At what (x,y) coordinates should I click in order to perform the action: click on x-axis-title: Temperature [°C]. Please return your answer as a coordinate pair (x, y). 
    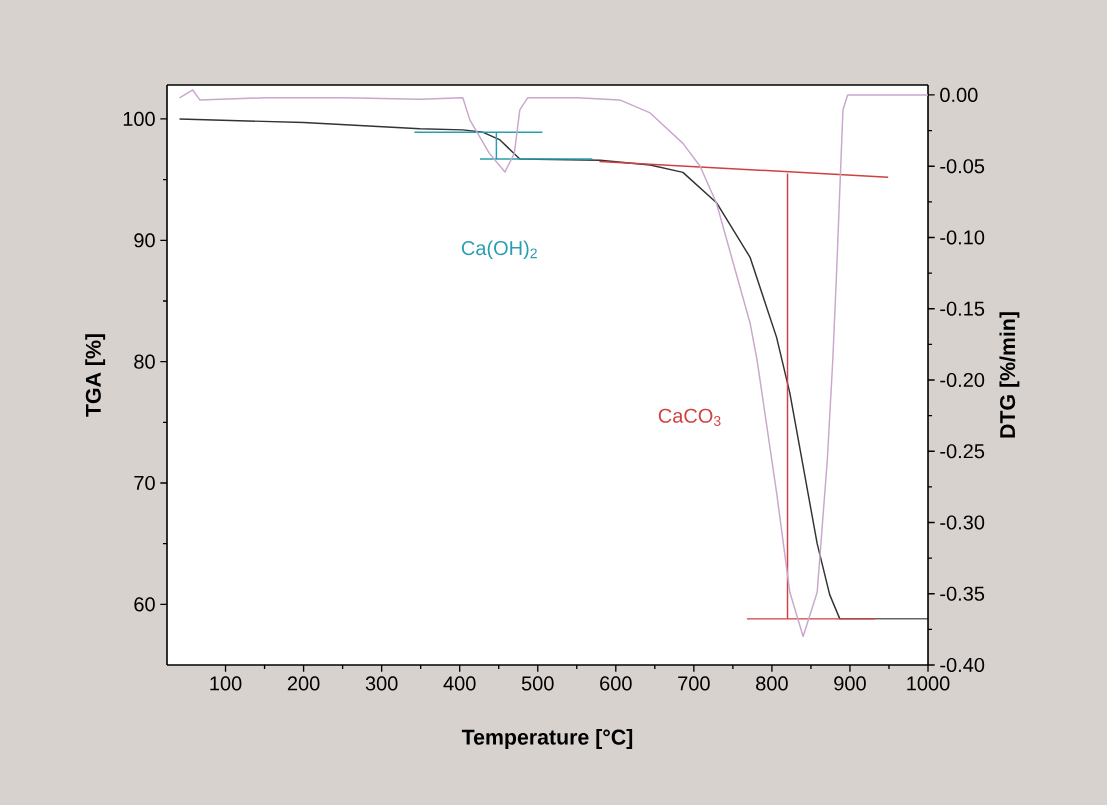
    Looking at the image, I should click on (547, 739).